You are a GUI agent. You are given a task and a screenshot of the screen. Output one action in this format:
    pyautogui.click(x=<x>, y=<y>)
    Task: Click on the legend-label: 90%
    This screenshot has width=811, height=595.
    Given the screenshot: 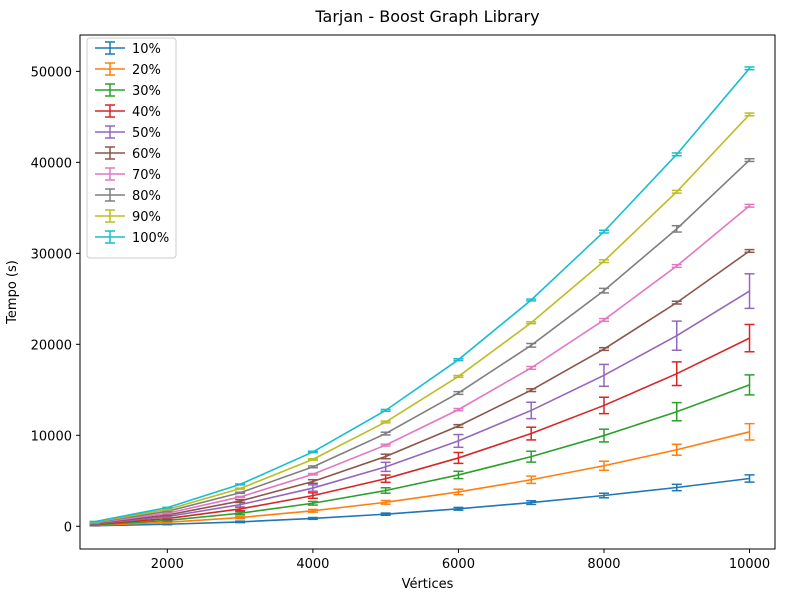 What is the action you would take?
    pyautogui.click(x=146, y=217)
    